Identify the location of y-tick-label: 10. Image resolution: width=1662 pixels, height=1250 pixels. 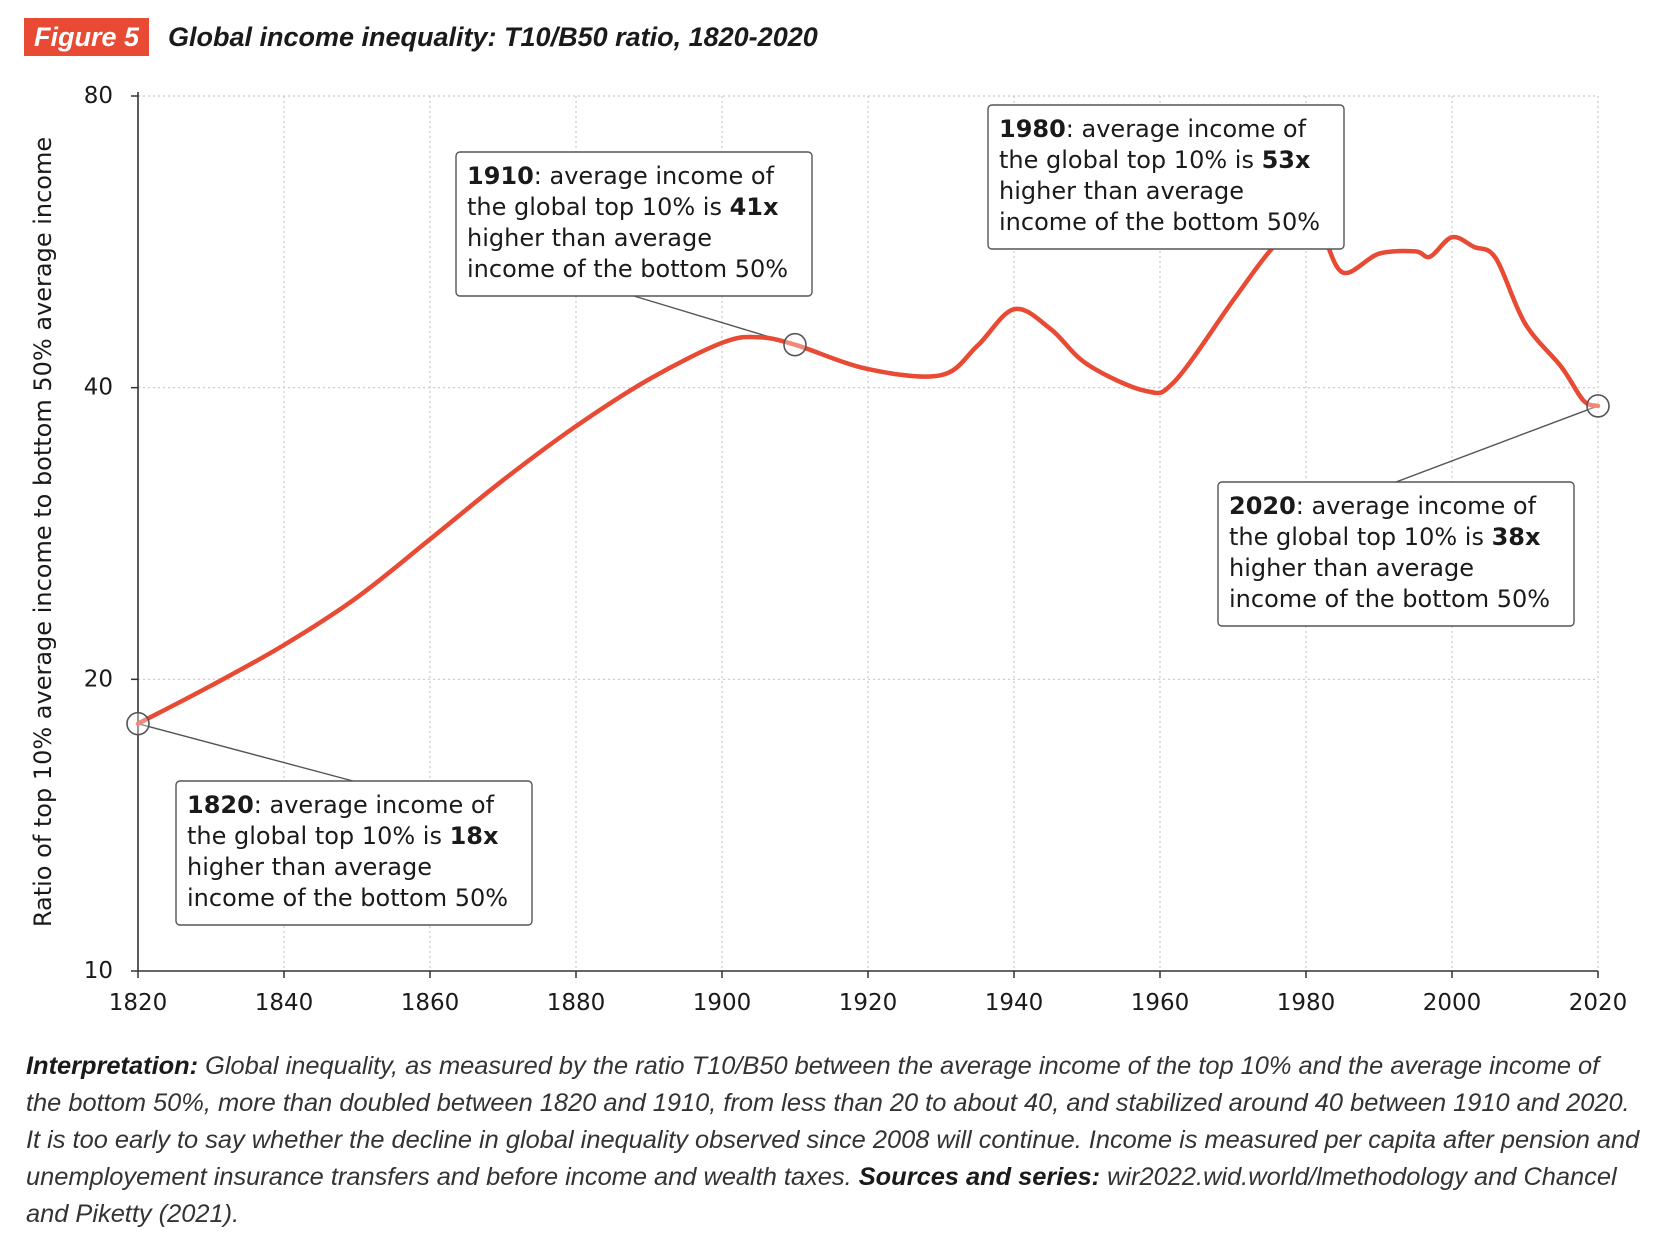
(98, 971).